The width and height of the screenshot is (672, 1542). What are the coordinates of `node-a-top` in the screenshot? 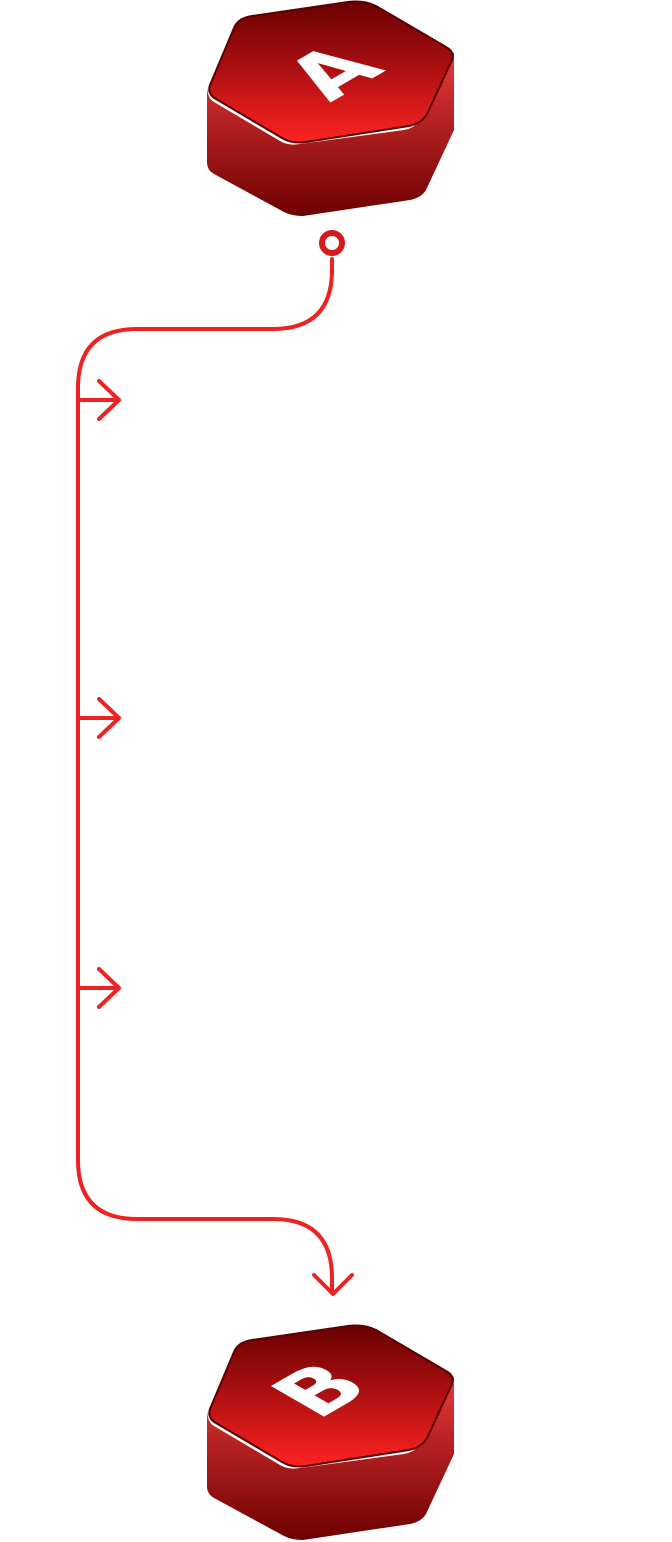 It's located at (331, 72).